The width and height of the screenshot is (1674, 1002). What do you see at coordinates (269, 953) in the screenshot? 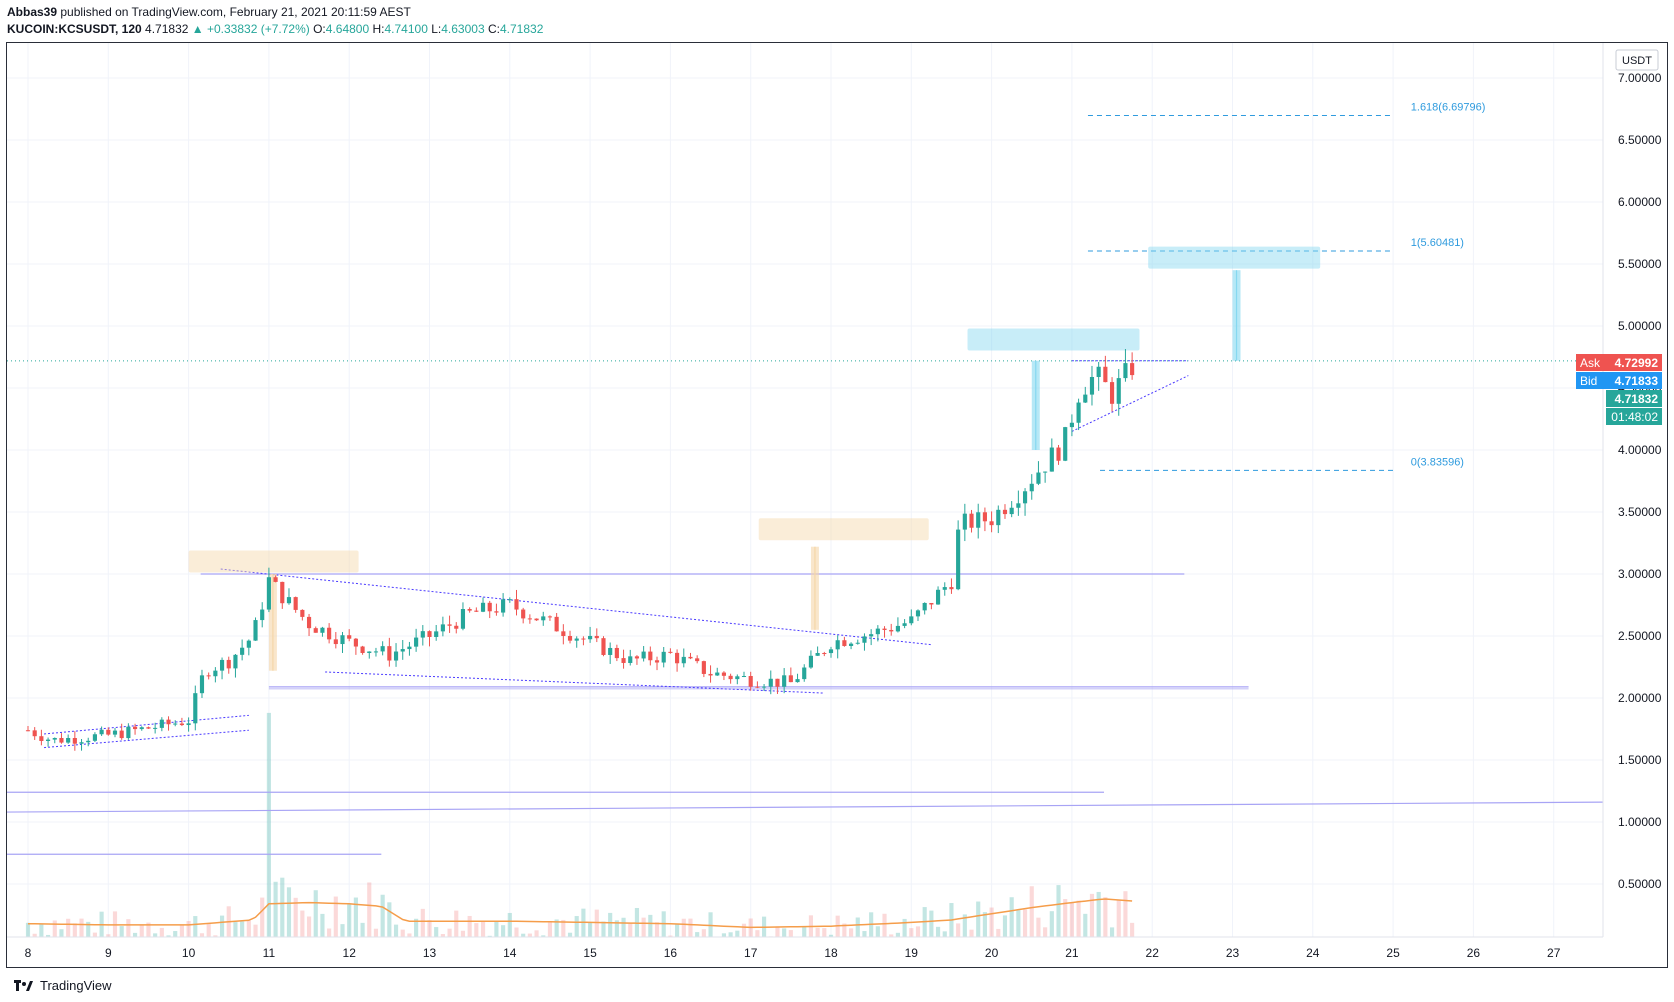
I see `time-tick-label: 11` at bounding box center [269, 953].